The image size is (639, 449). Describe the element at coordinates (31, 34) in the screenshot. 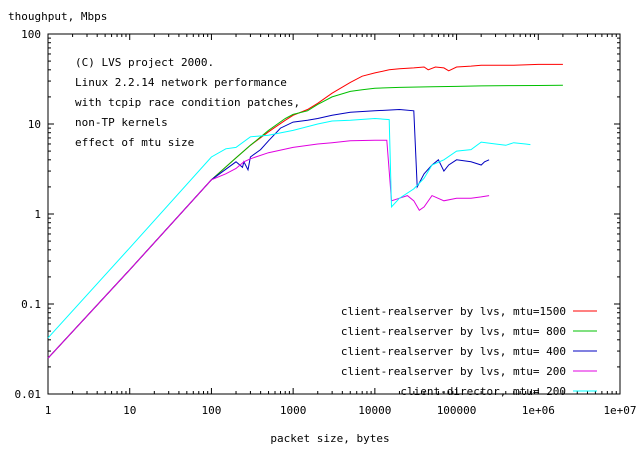

I see `y-tick-label: 100` at that location.